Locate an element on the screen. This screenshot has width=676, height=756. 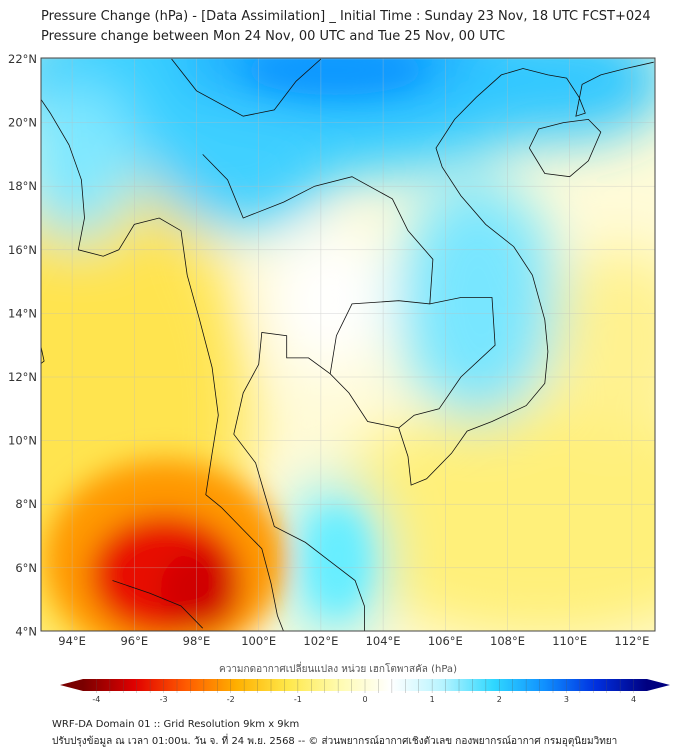
colorbar-tick-label: -2 is located at coordinates (231, 699).